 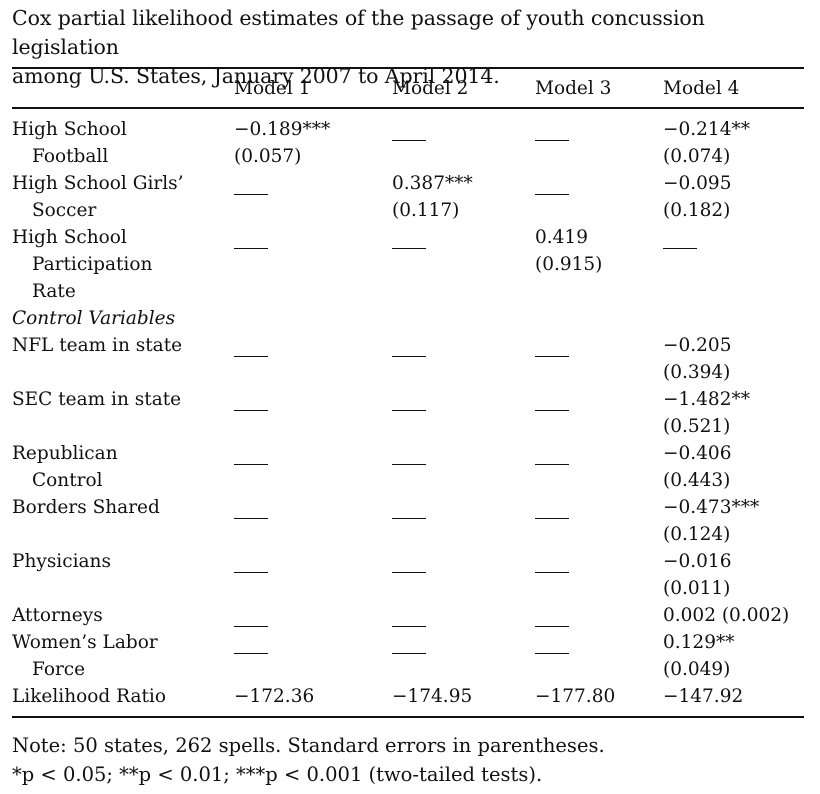 I want to click on table-row: NFL team in state −0.205 (0.394), so click(x=408, y=359).